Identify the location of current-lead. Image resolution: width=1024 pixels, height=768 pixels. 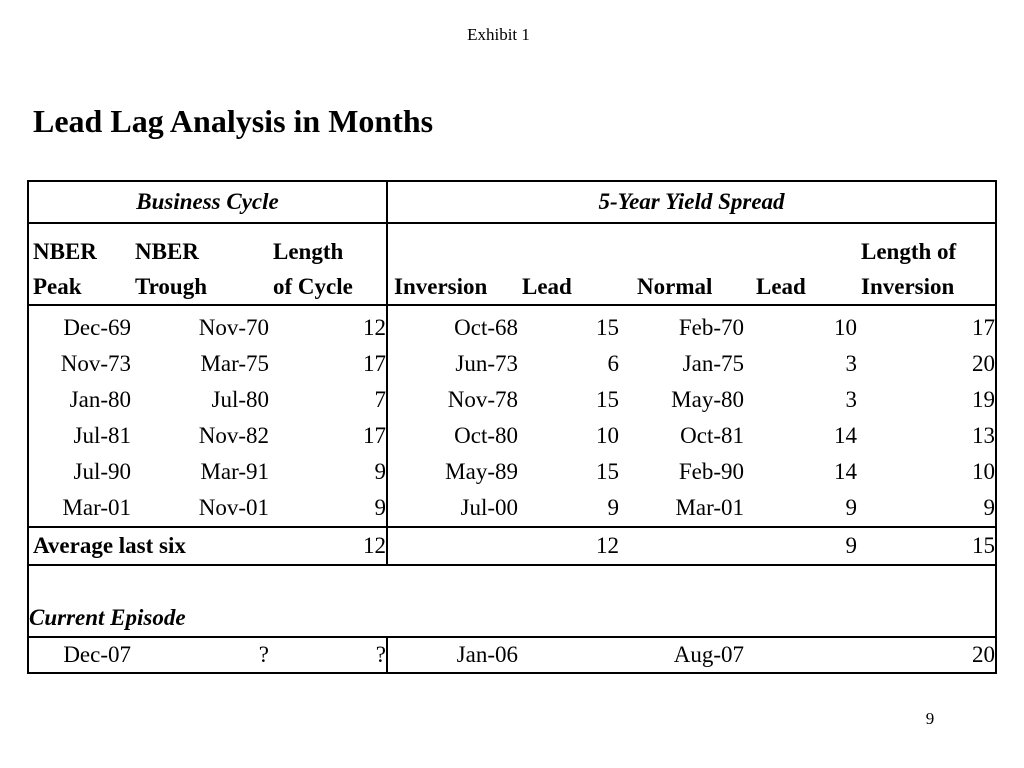
(568, 655).